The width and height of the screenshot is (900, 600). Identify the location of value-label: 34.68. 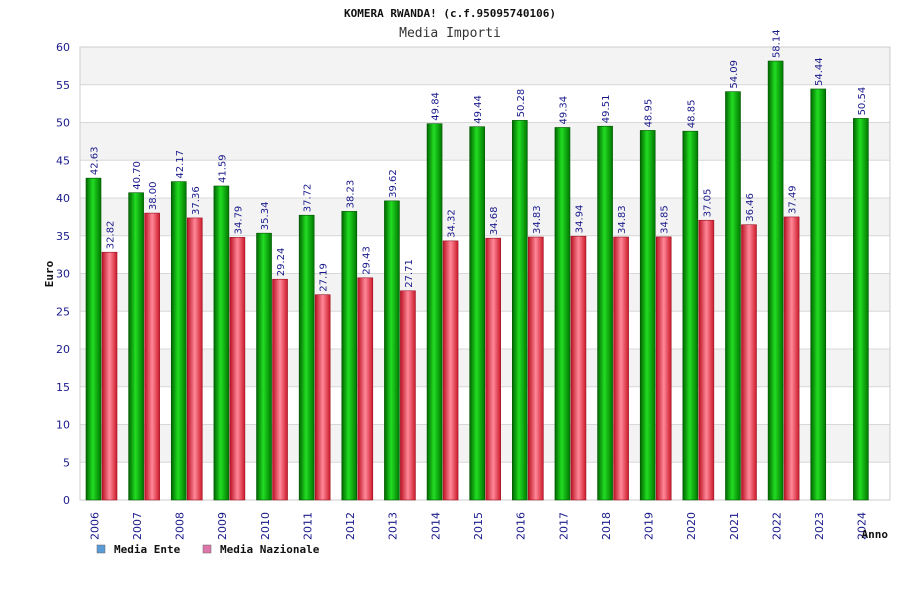
(494, 221).